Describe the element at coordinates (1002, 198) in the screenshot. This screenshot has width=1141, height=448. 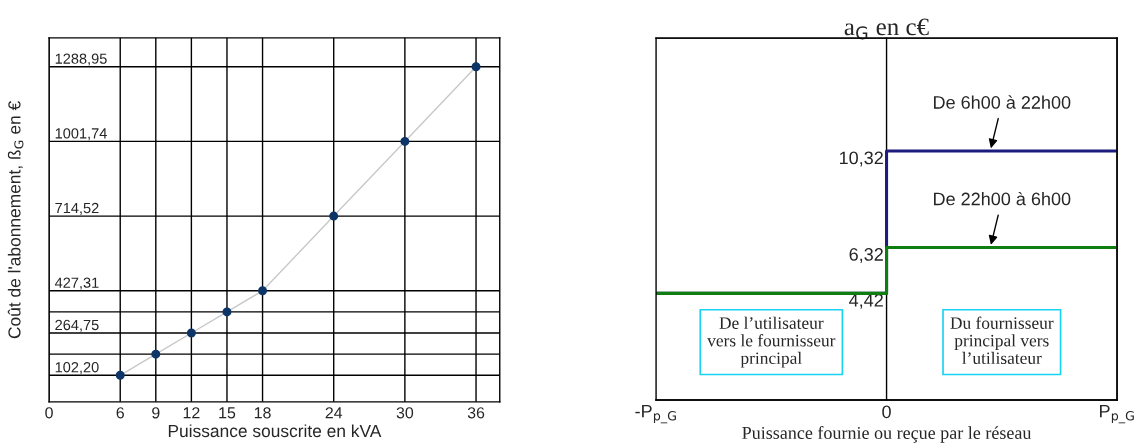
I see `text: De 22h00 à 6h00` at that location.